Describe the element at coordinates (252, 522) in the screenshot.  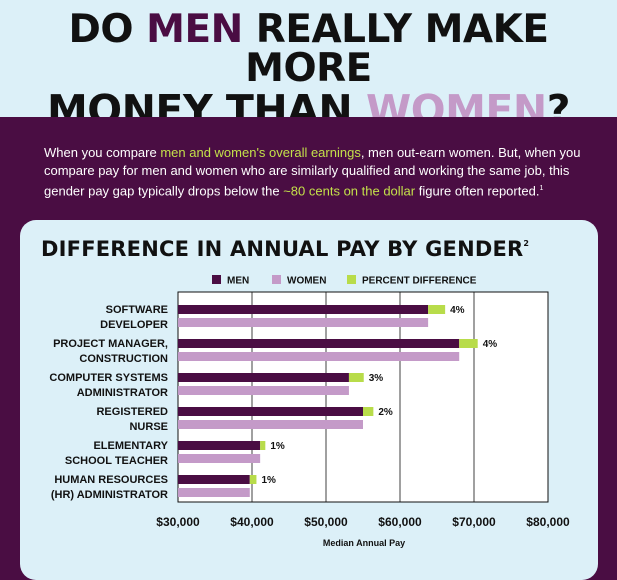
I see `x-tick-label: $40,000` at that location.